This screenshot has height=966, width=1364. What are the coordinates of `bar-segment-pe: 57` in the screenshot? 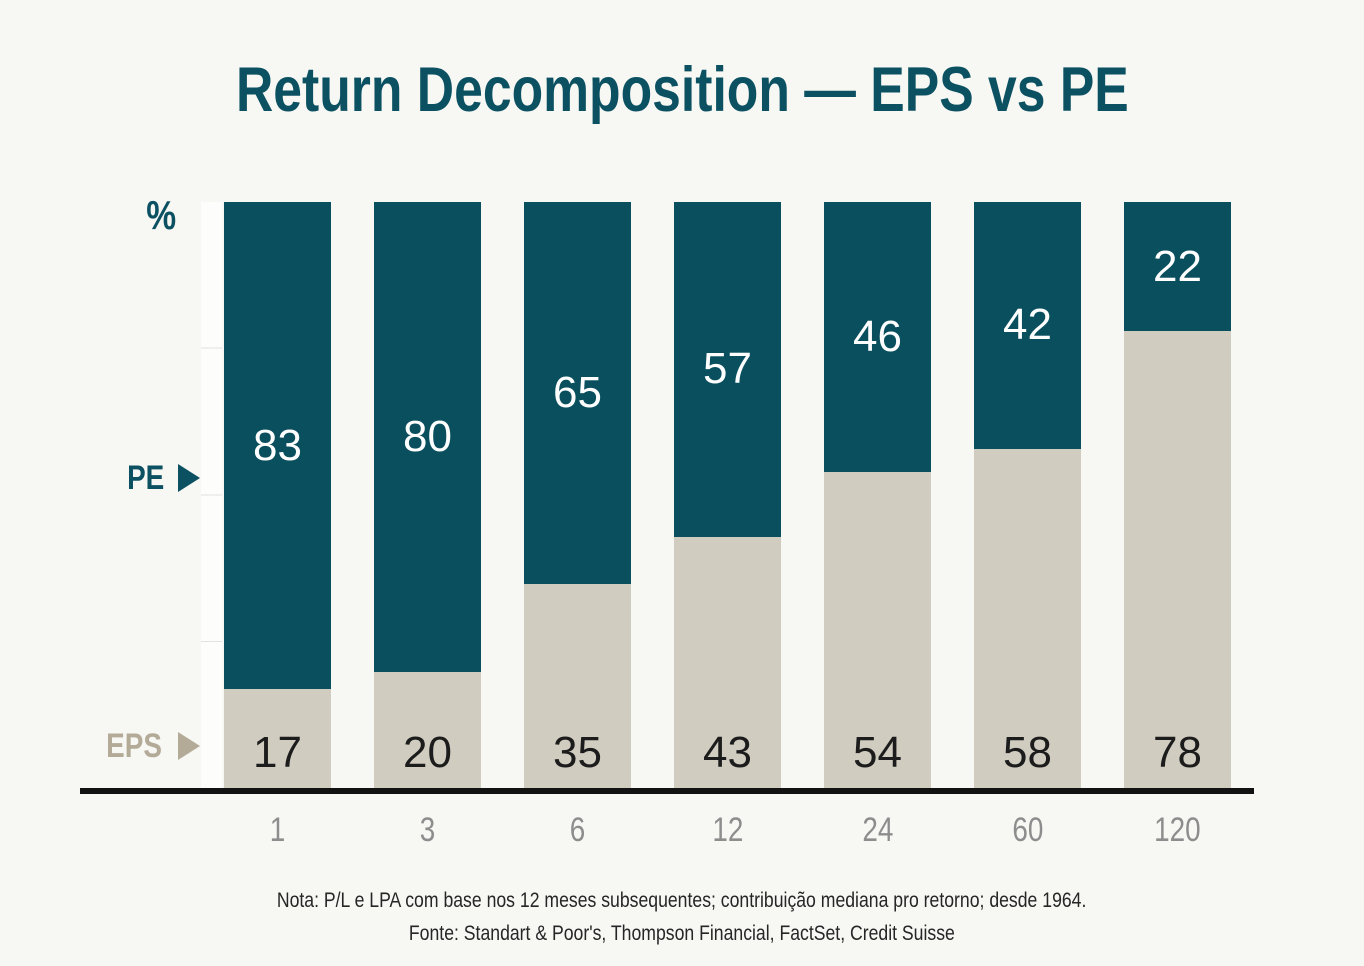 It's located at (727, 369).